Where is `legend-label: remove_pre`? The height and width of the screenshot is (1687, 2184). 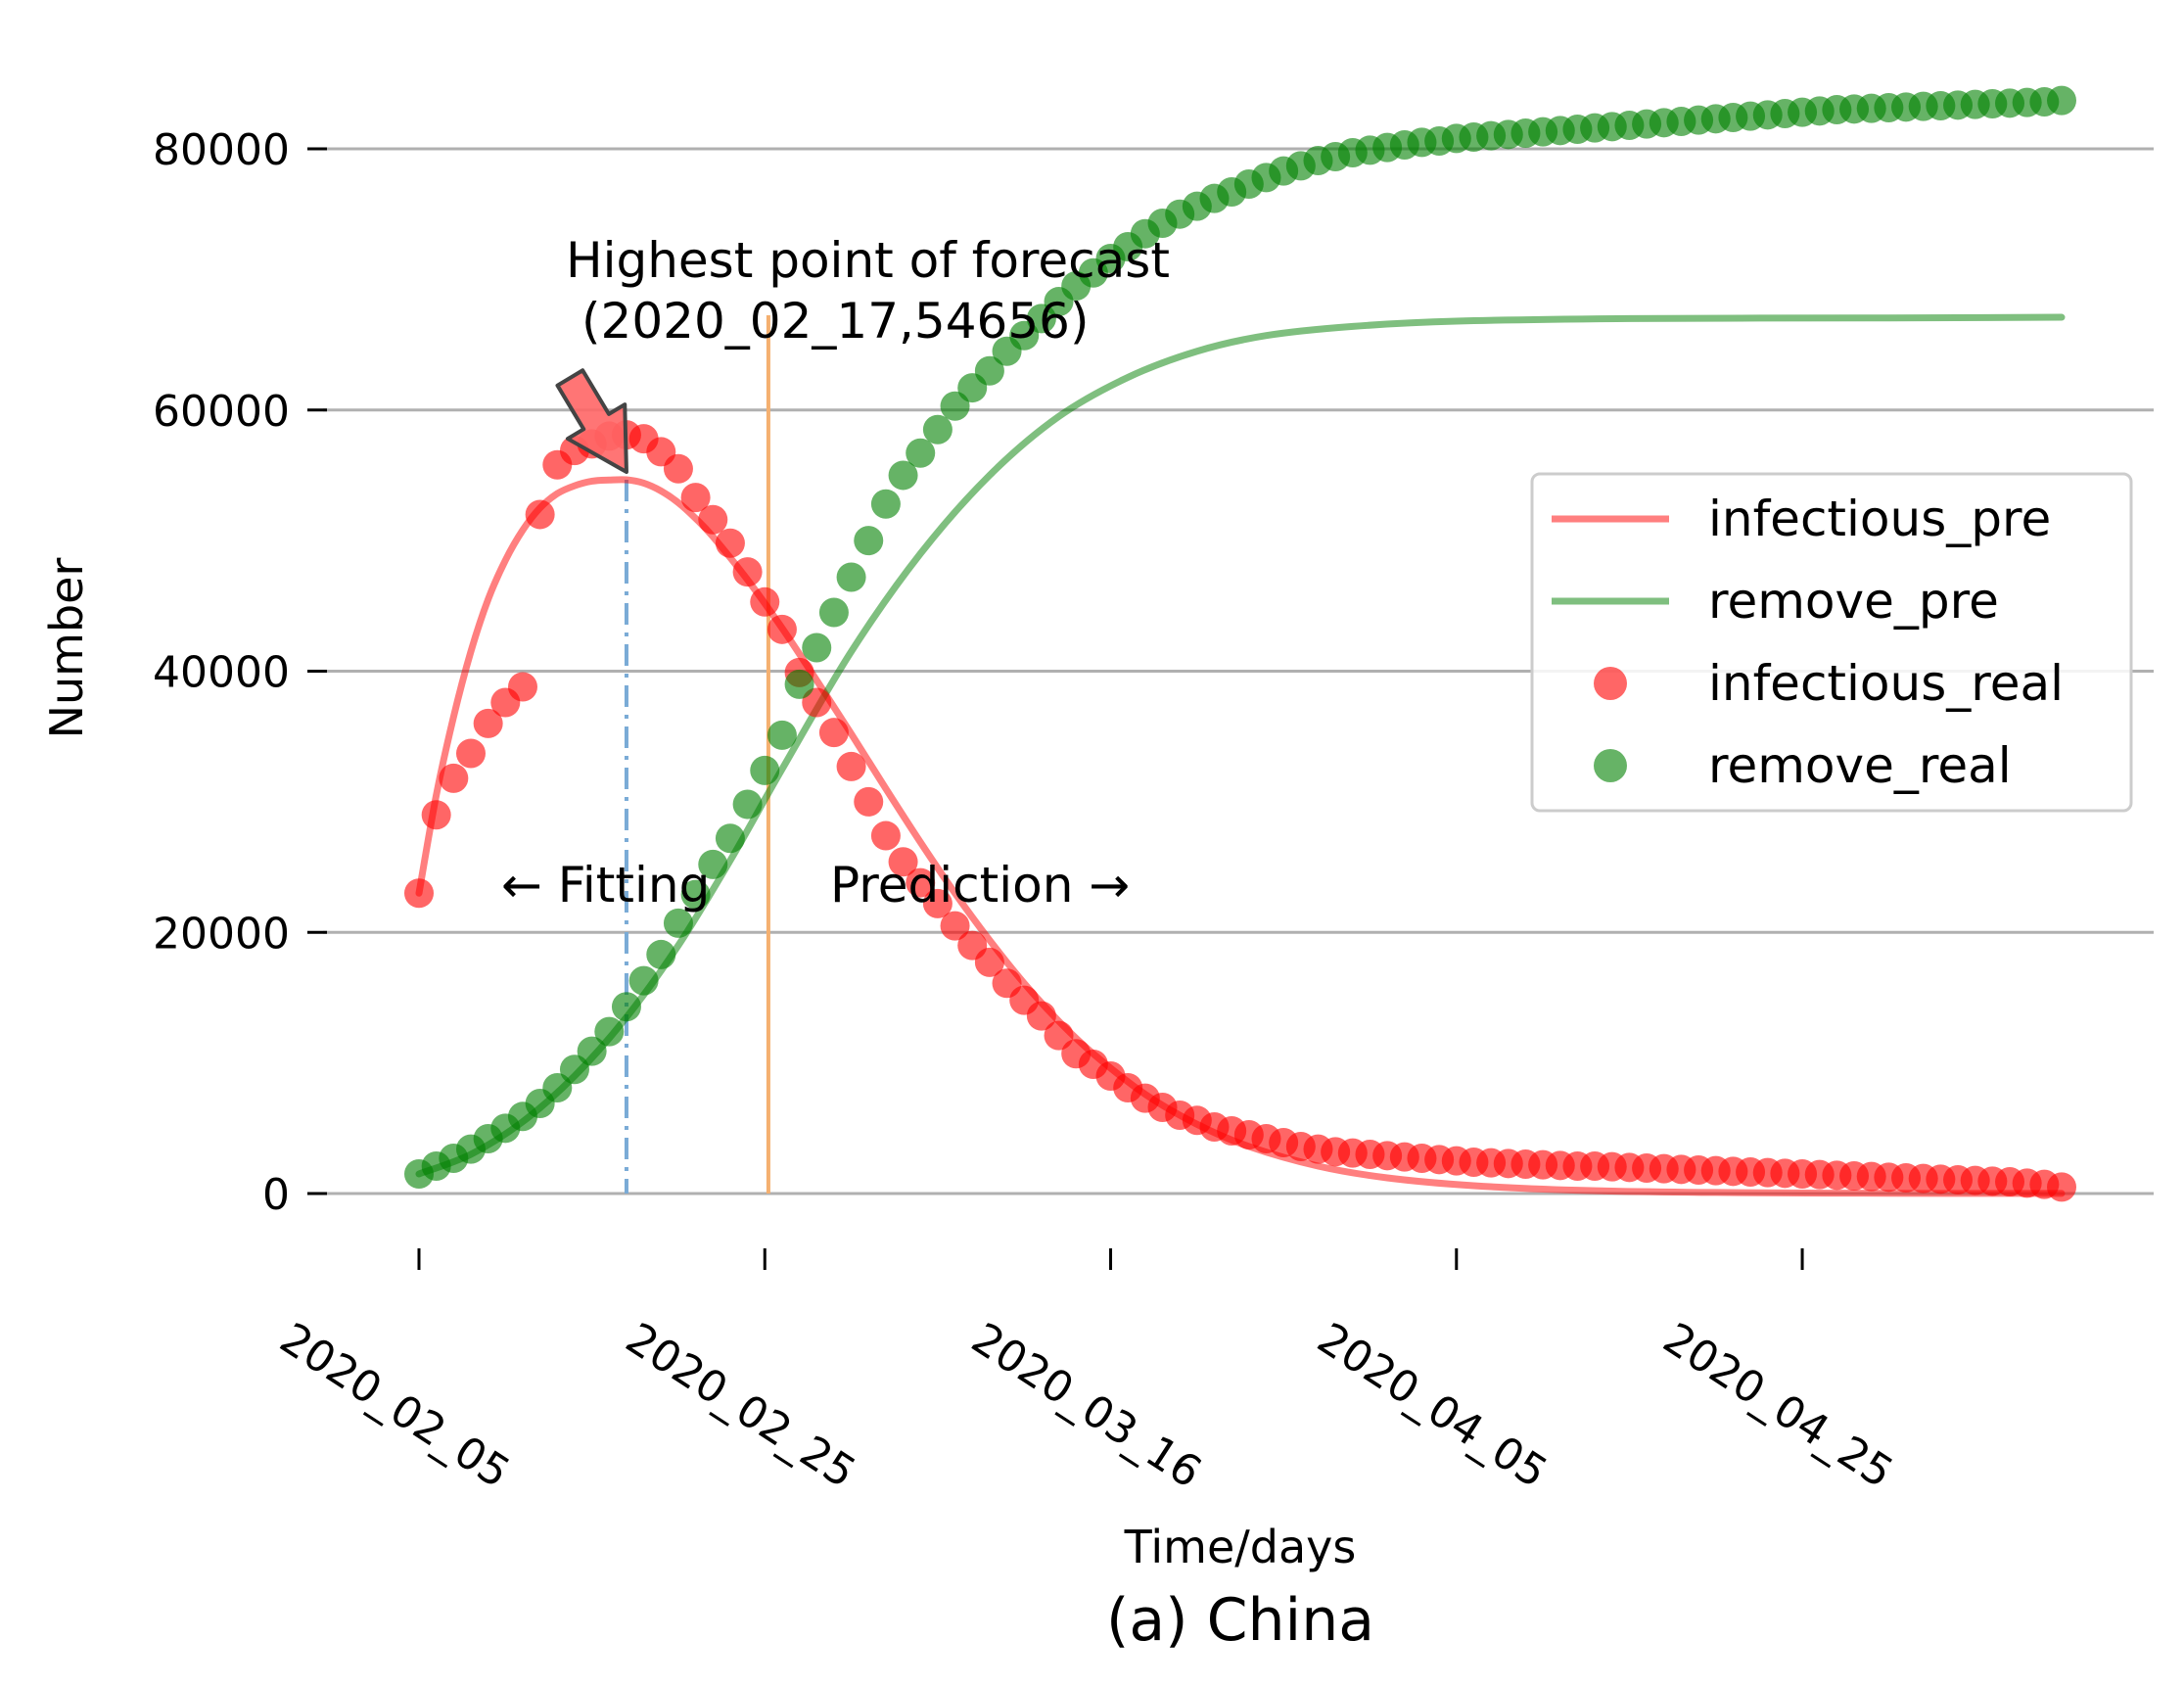 legend-label: remove_pre is located at coordinates (1853, 601).